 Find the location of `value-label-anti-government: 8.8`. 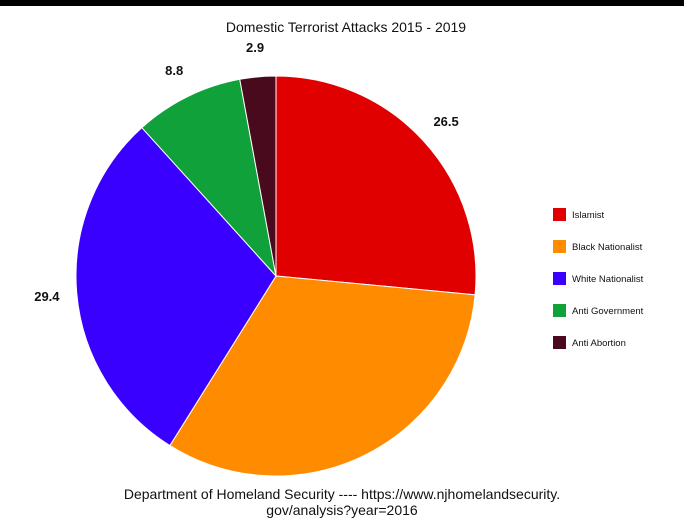

value-label-anti-government: 8.8 is located at coordinates (174, 70).